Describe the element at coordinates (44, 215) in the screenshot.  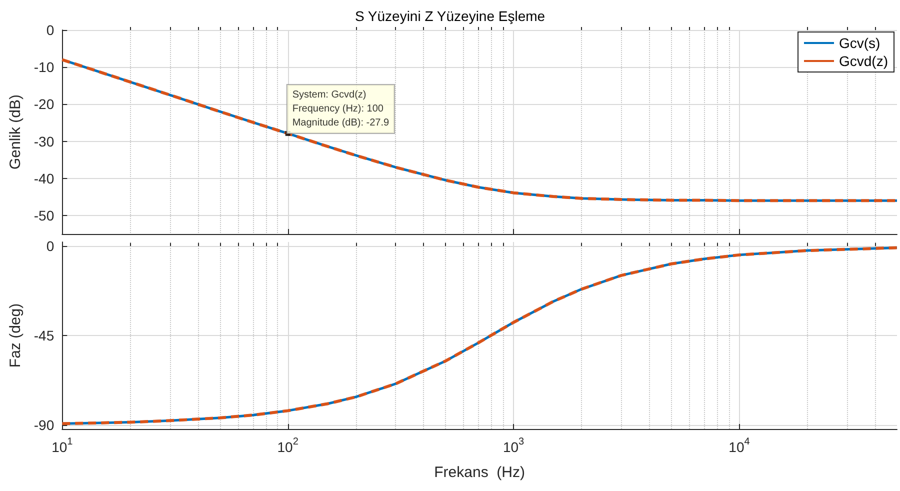
I see `y-tick-label: -50` at that location.